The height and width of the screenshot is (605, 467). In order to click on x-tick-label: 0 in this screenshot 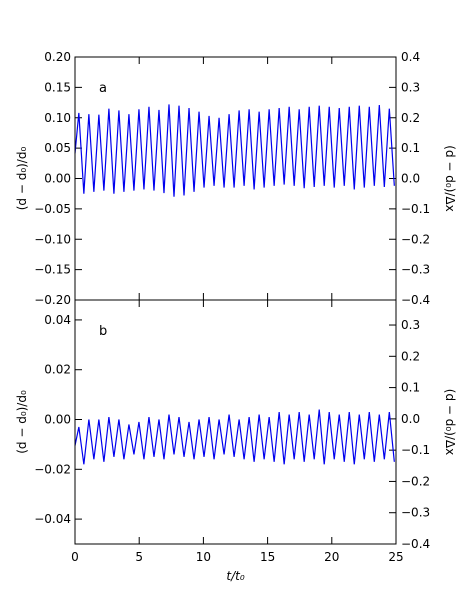, I will do `click(75, 557)`.